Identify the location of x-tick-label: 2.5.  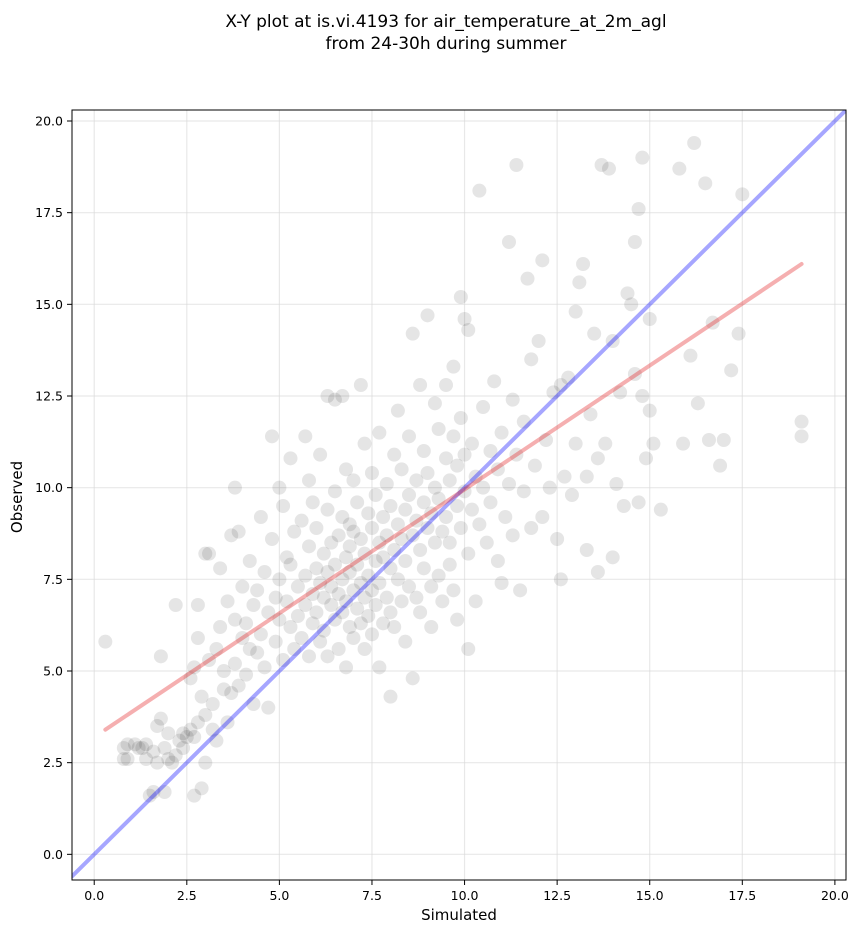
(187, 895).